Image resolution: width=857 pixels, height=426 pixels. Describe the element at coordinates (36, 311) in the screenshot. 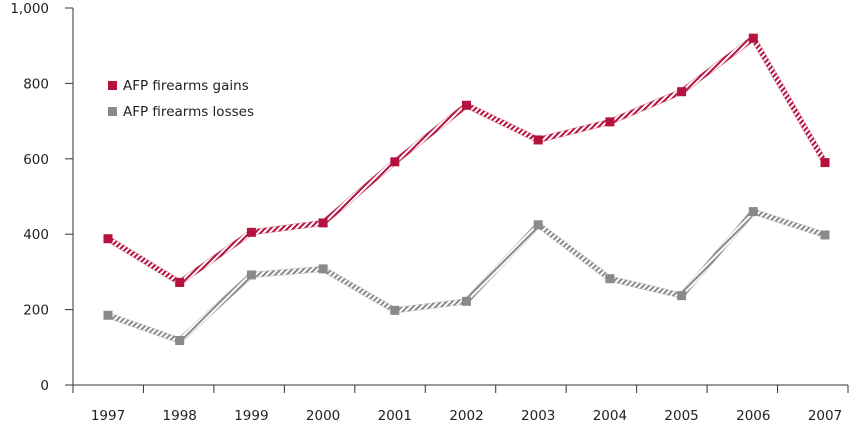

I see `y-tick-label: 200` at that location.